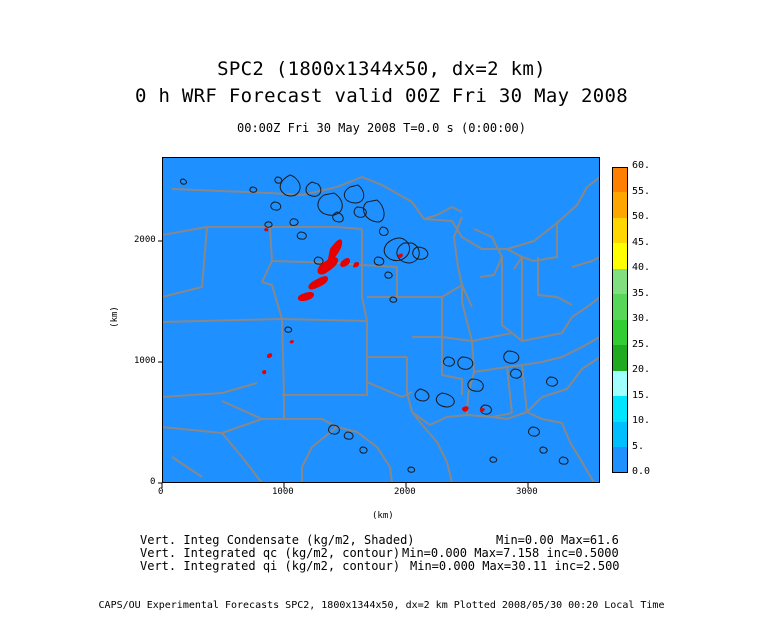  What do you see at coordinates (641, 242) in the screenshot?
I see `colorbar-label-45: 45.` at bounding box center [641, 242].